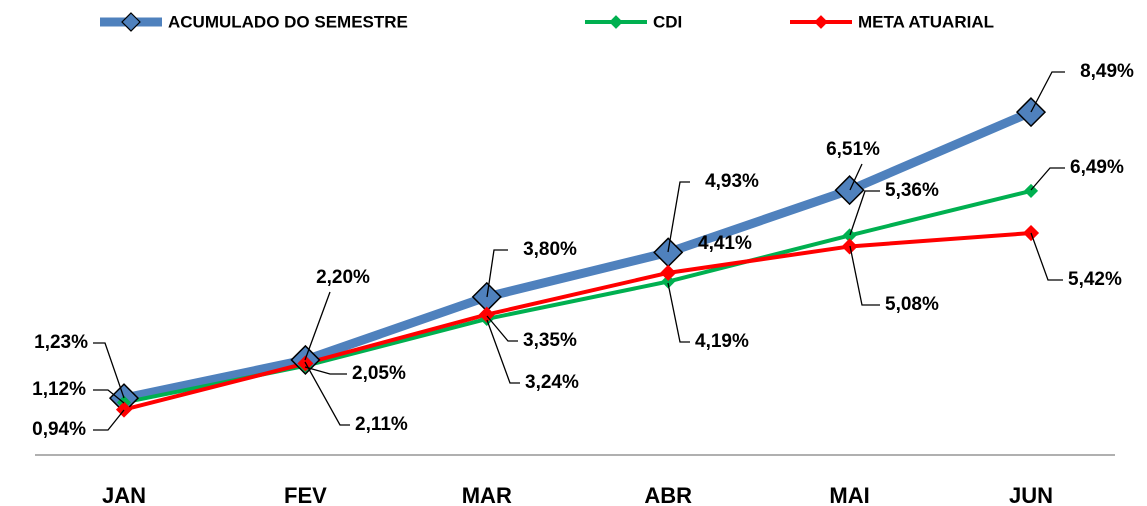 The image size is (1147, 506). What do you see at coordinates (124, 494) in the screenshot?
I see `x-tick-label: JAN` at bounding box center [124, 494].